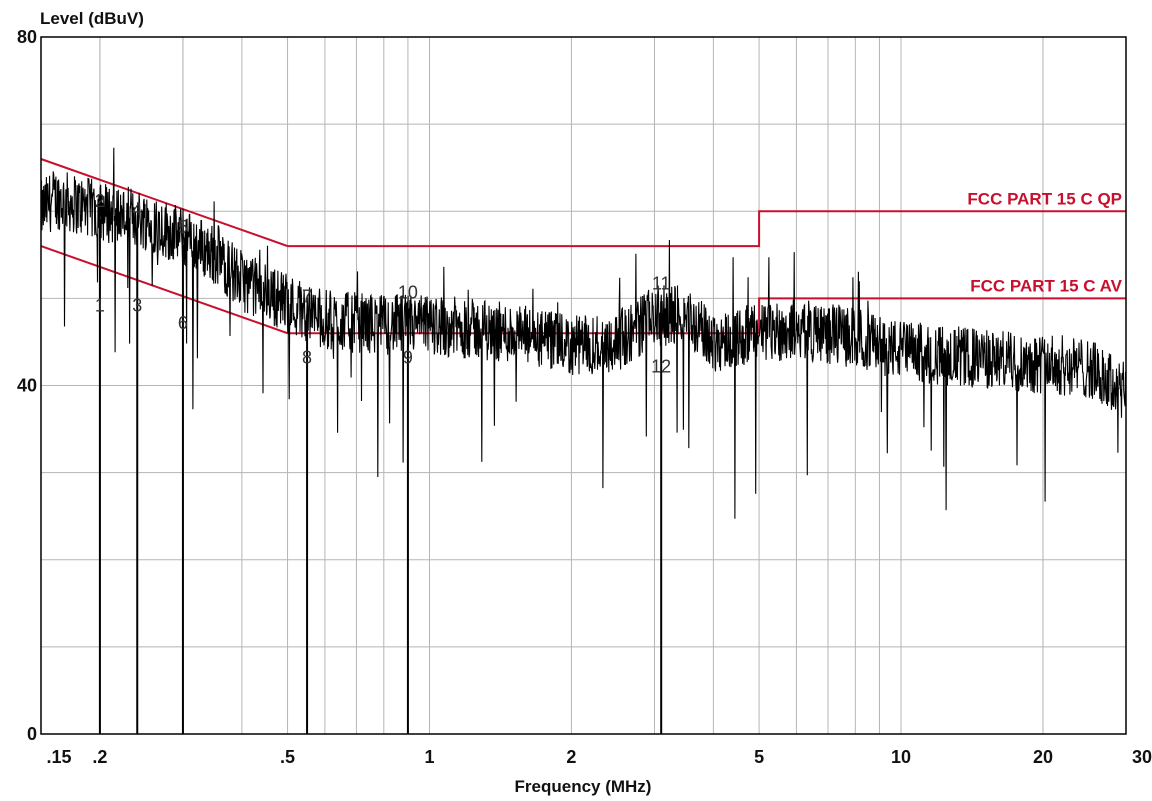  What do you see at coordinates (100, 305) in the screenshot?
I see `marker-label: 1` at bounding box center [100, 305].